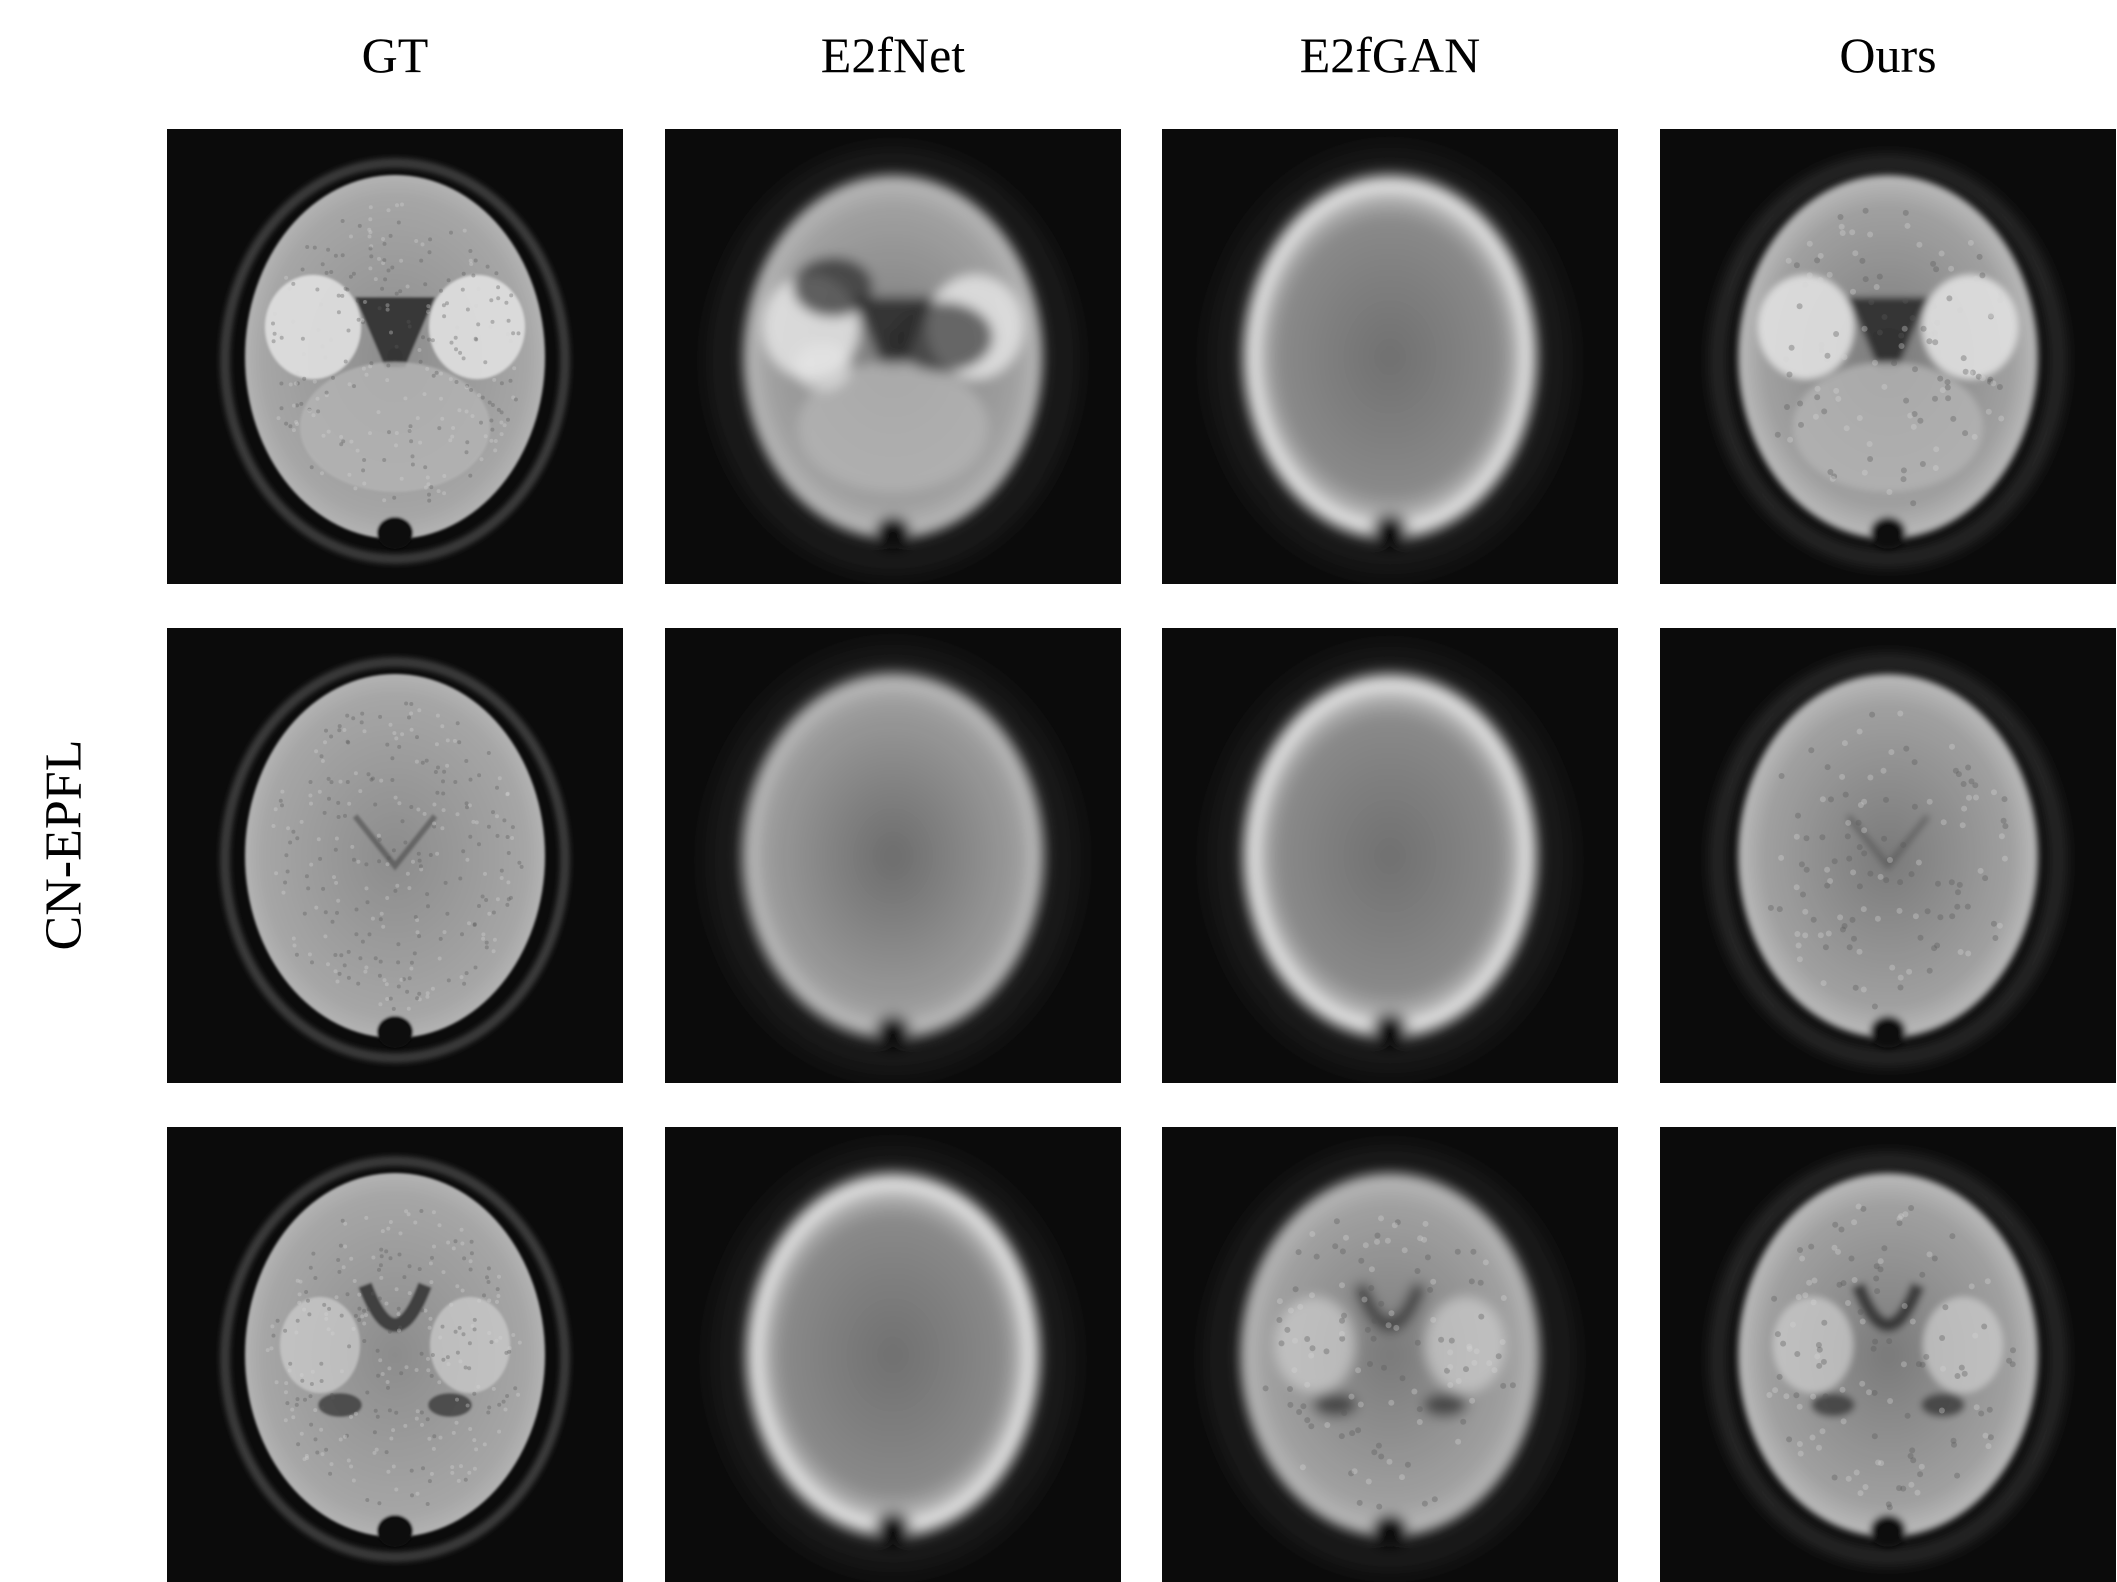 The image size is (2117, 1582). What do you see at coordinates (1888, 1354) in the screenshot?
I see `brain-scan-ours-row3` at bounding box center [1888, 1354].